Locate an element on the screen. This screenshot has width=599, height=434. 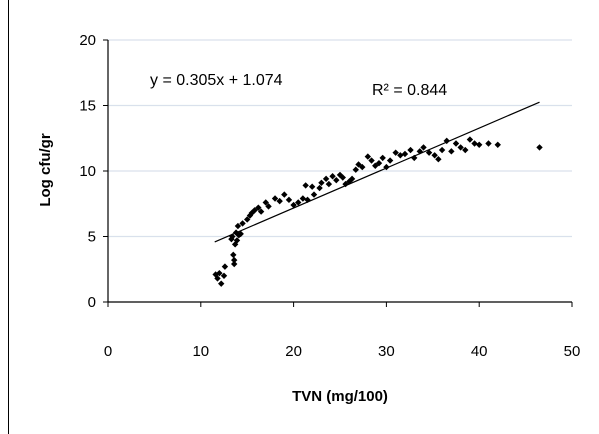
y-tick-label: 15 is located at coordinates (87, 106).